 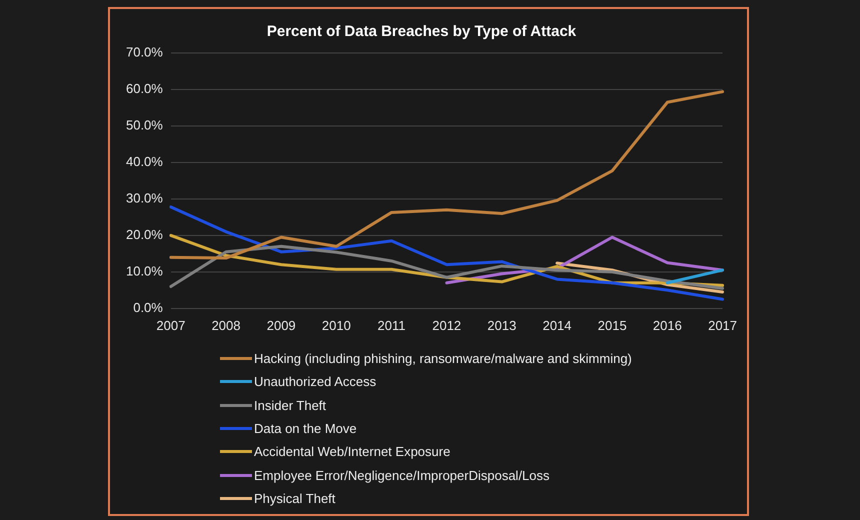 What do you see at coordinates (443, 358) in the screenshot?
I see `legend-label: Hacking (including phishing, ransomware/malware and skimming)` at bounding box center [443, 358].